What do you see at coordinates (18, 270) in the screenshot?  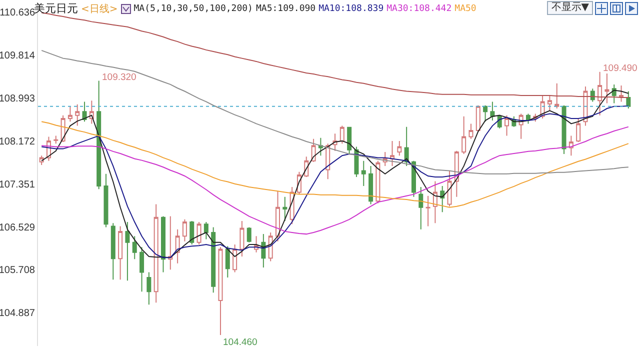 I see `y-tick-label: 105.708` at bounding box center [18, 270].